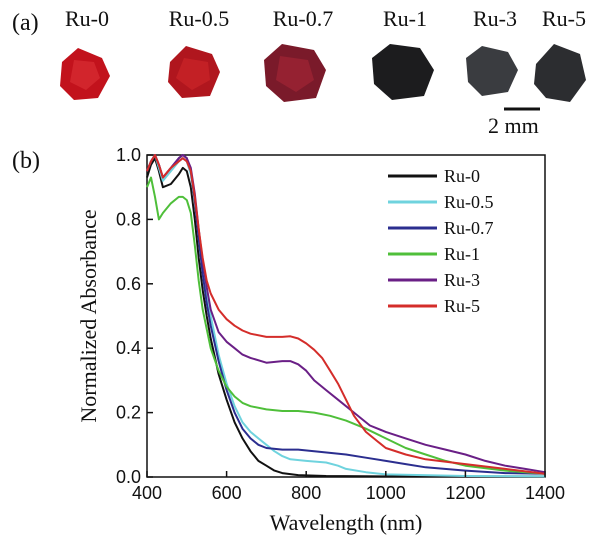 The image size is (589, 541). Describe the element at coordinates (465, 493) in the screenshot. I see `x-tick-label: 1200` at that location.